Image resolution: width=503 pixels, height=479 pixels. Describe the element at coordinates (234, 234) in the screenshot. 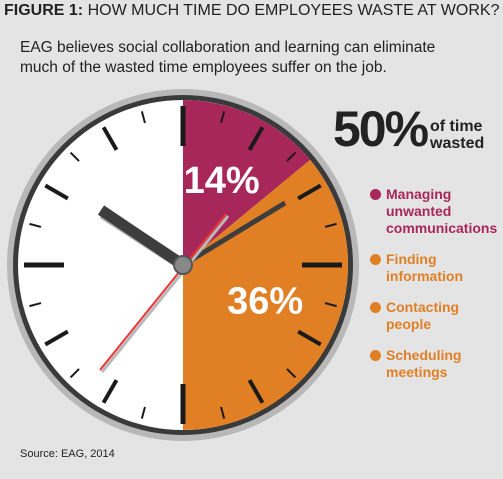

I see `minute-hand` at that location.